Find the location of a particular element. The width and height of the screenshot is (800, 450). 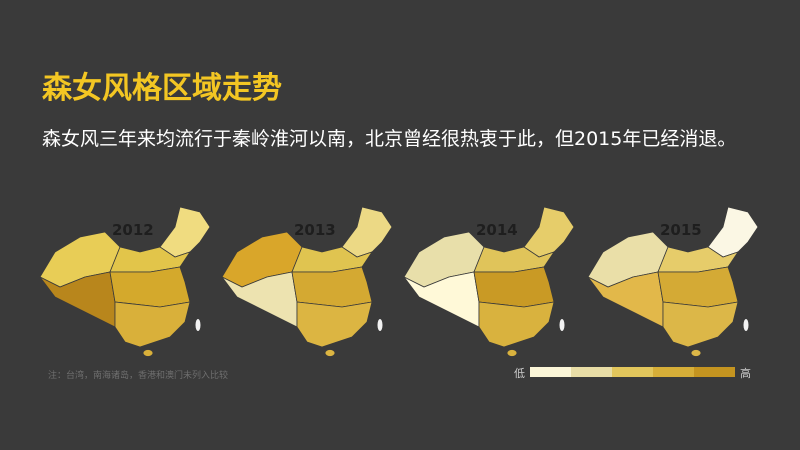

subtitle: 森女风三年来均流行于秦岭淮河以南，北京曾经很热衷于此，但2015年已经消退。 is located at coordinates (389, 139).